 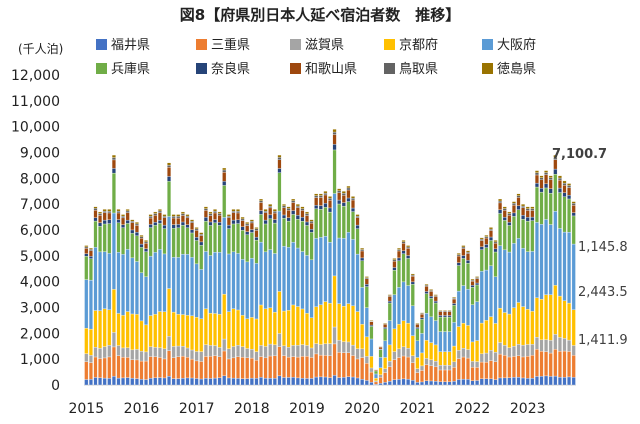 What do you see at coordinates (35, 128) in the screenshot?
I see `y-tick-label: 10,000` at bounding box center [35, 128].